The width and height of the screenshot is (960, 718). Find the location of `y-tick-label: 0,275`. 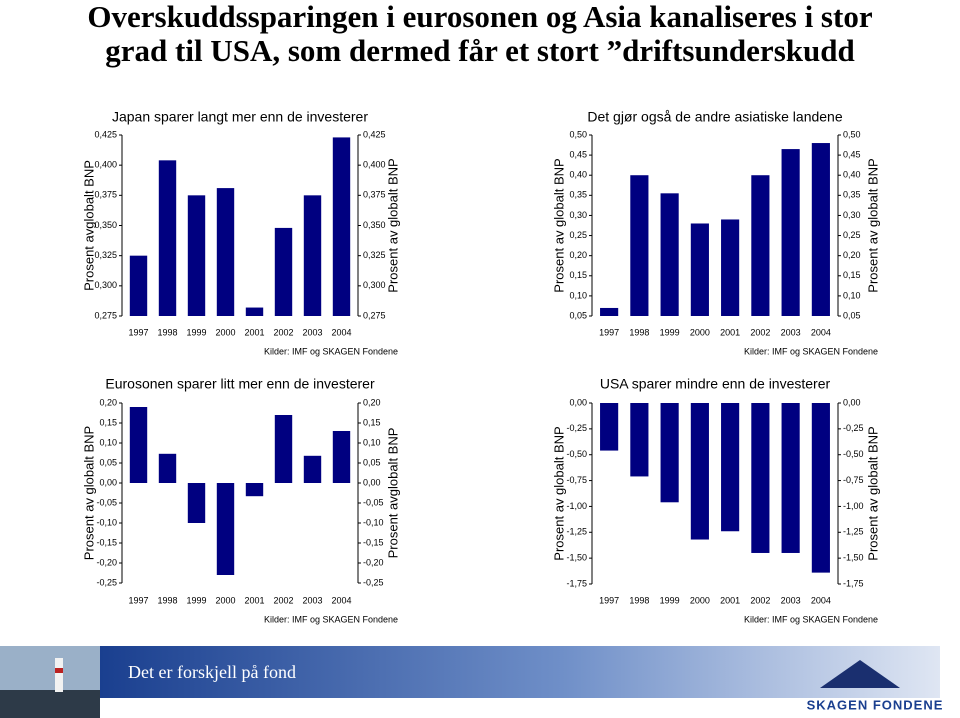

y-tick-label: 0,275 is located at coordinates (105, 315).